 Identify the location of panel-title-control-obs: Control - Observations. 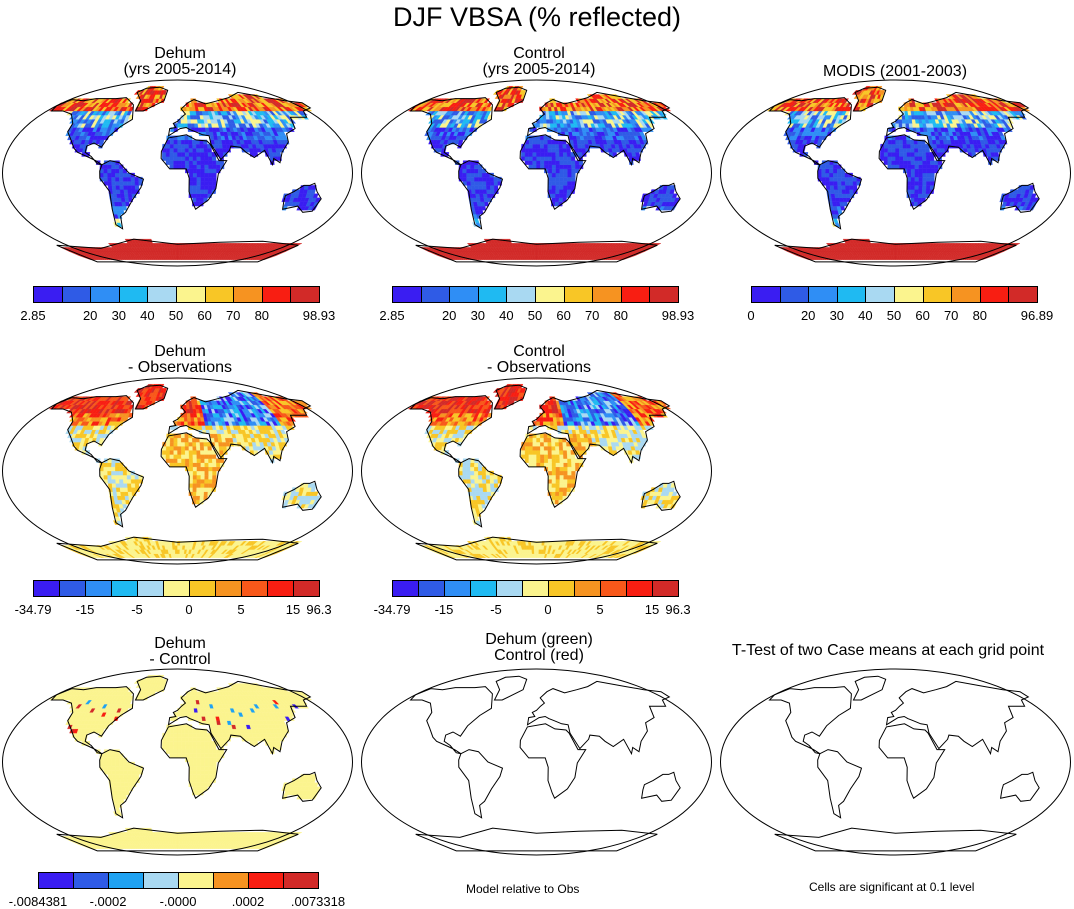
(539, 360).